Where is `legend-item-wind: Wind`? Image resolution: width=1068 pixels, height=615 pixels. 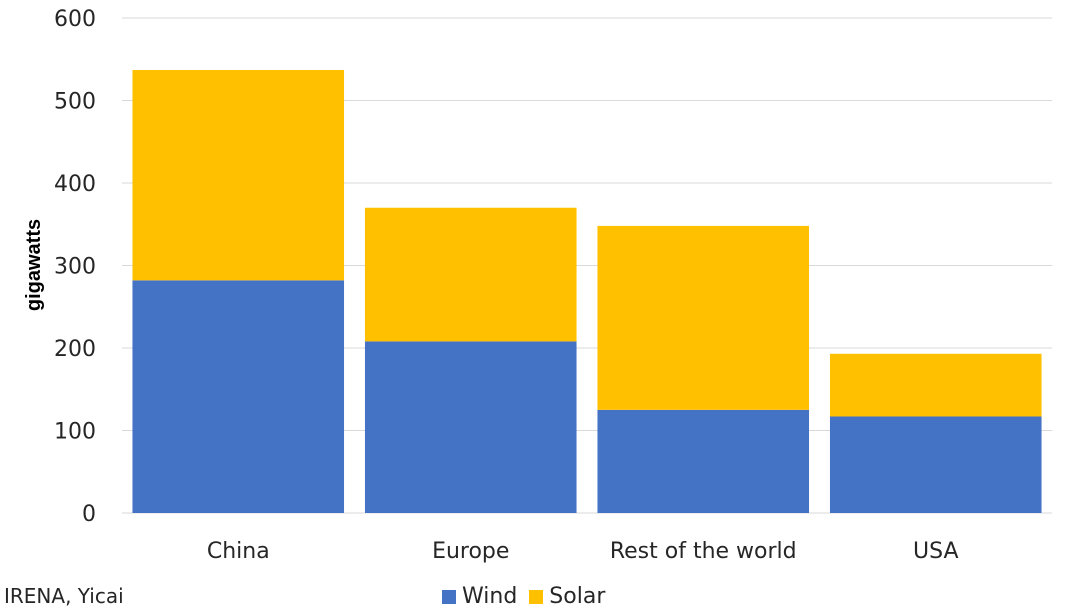
legend-item-wind: Wind is located at coordinates (479, 596).